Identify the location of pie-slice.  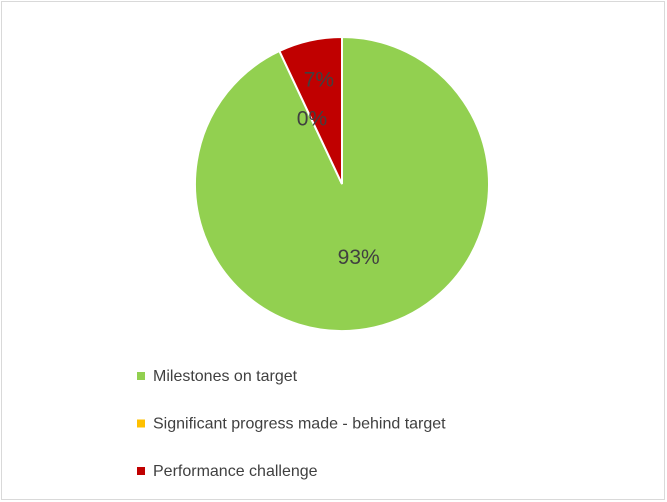
(310, 110).